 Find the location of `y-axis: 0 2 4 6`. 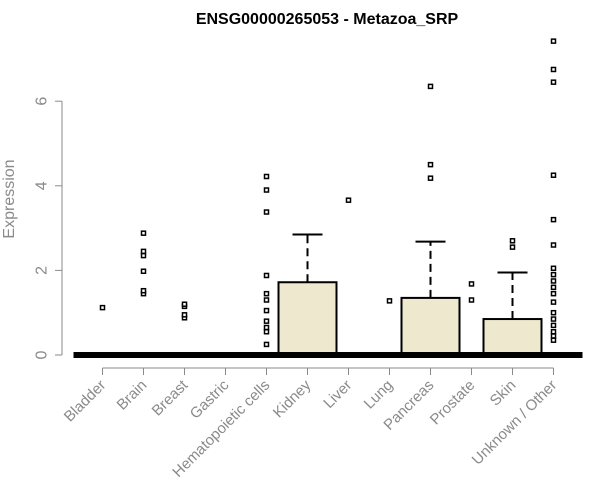

y-axis: 0 2 4 6 is located at coordinates (48, 228).